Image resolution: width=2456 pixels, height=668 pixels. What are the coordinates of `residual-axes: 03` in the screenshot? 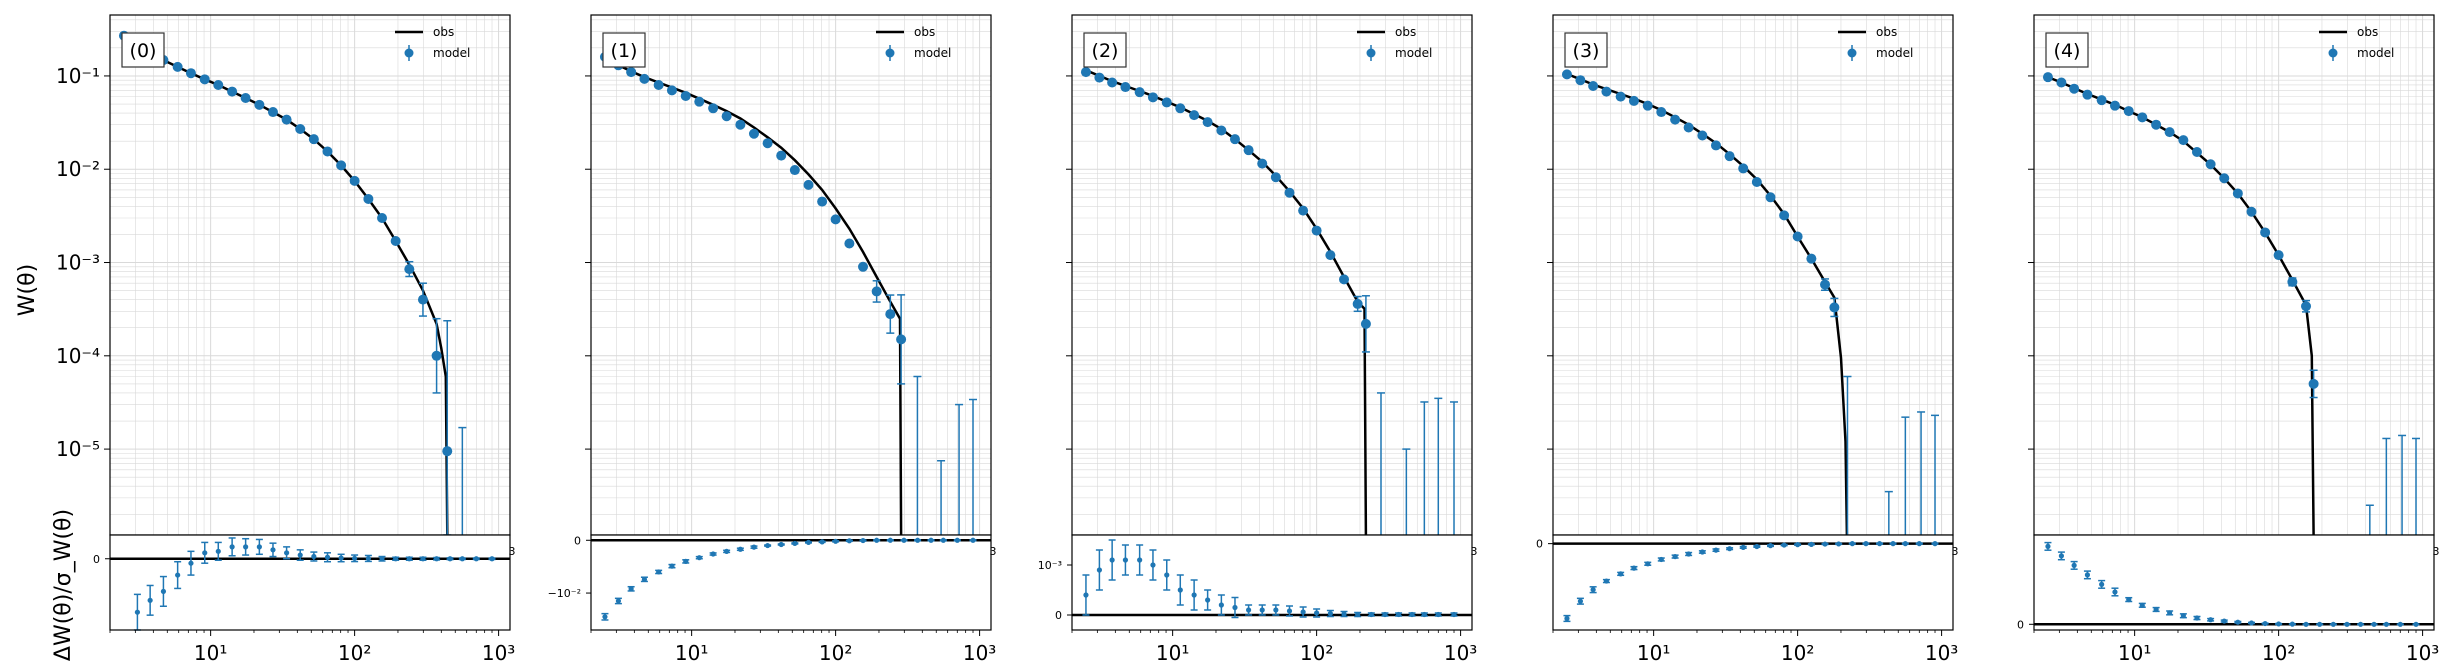 It's located at (304, 582).